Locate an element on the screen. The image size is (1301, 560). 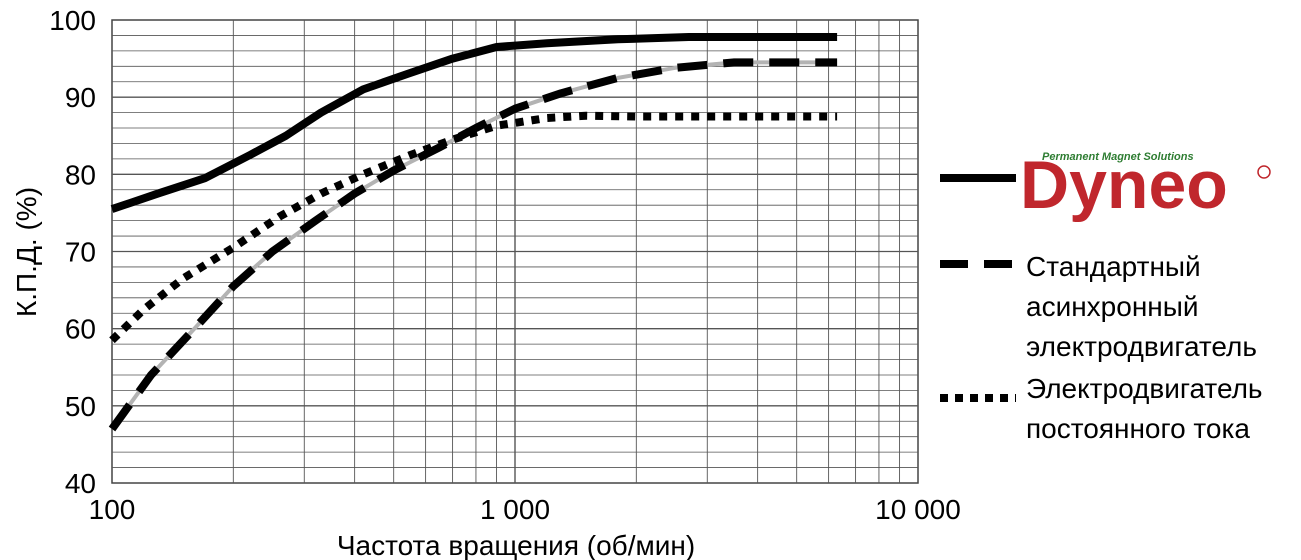
x-tick-label: 1 000 is located at coordinates (515, 509).